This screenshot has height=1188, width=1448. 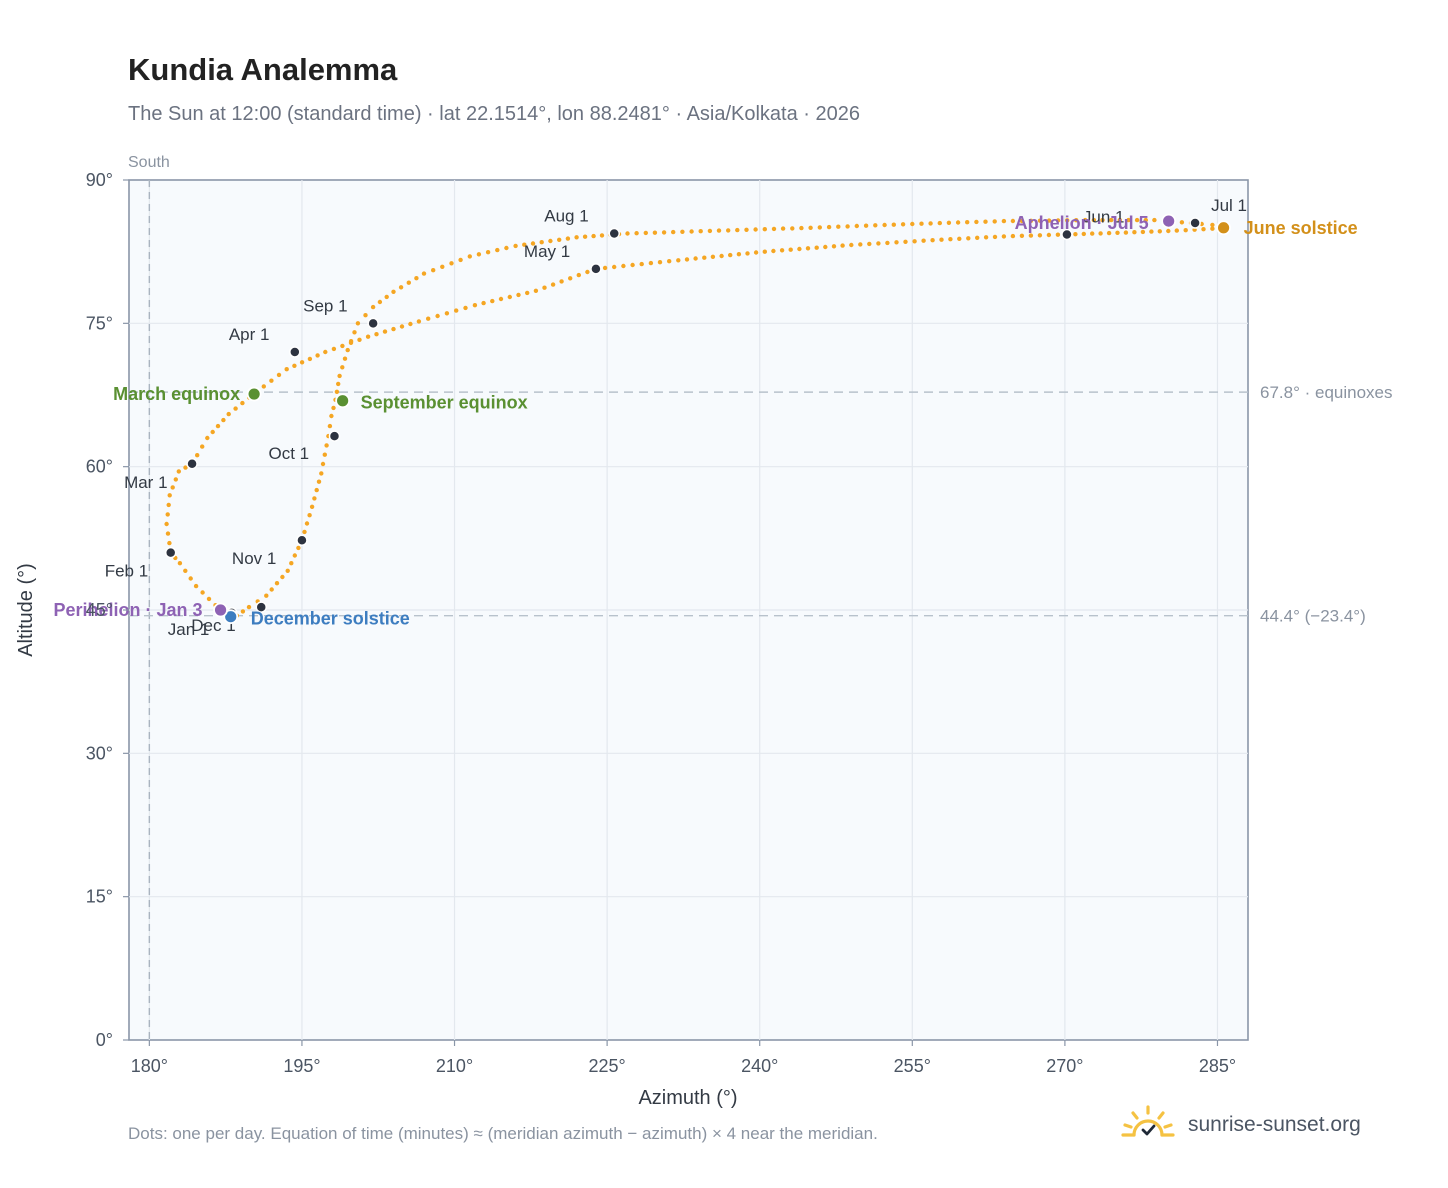 What do you see at coordinates (1223, 228) in the screenshot?
I see `event-marker` at bounding box center [1223, 228].